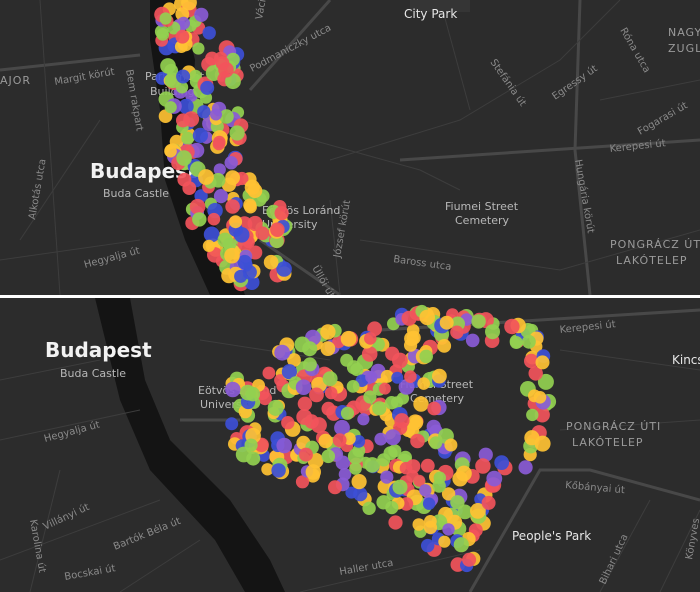 This screenshot has height=592, width=700. What do you see at coordinates (684, 48) in the screenshot?
I see `district-label: ZUGLÓ` at bounding box center [684, 48].